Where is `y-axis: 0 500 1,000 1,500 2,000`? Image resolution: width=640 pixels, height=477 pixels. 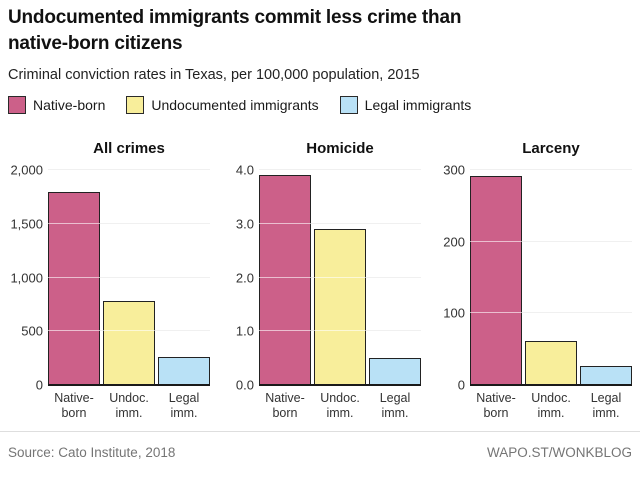 y-axis: 0 500 1,000 1,500 2,000 is located at coordinates (28, 278).